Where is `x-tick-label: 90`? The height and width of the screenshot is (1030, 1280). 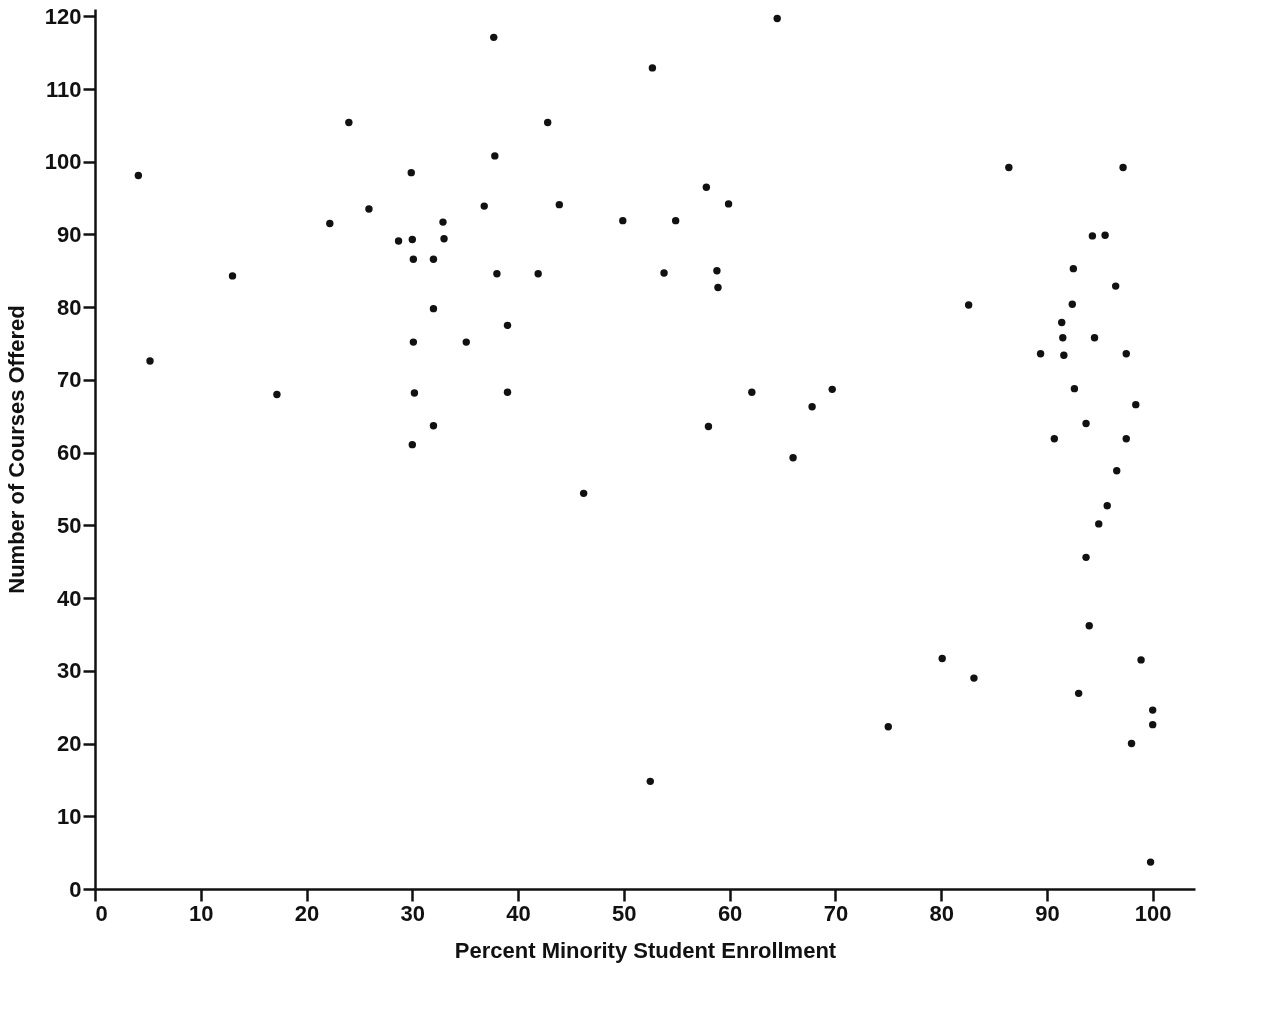 x-tick-label: 90 is located at coordinates (1047, 913).